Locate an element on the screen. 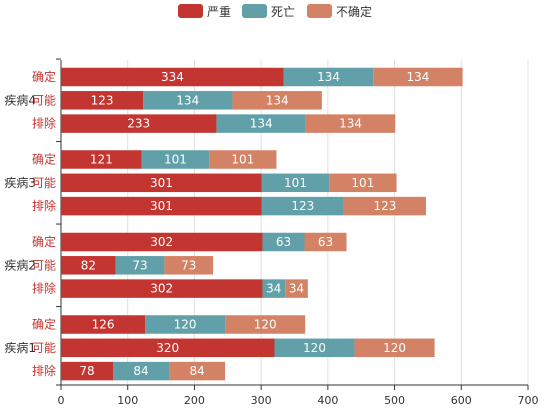 The width and height of the screenshot is (550, 420). bar-value-label: 78 is located at coordinates (86, 371).